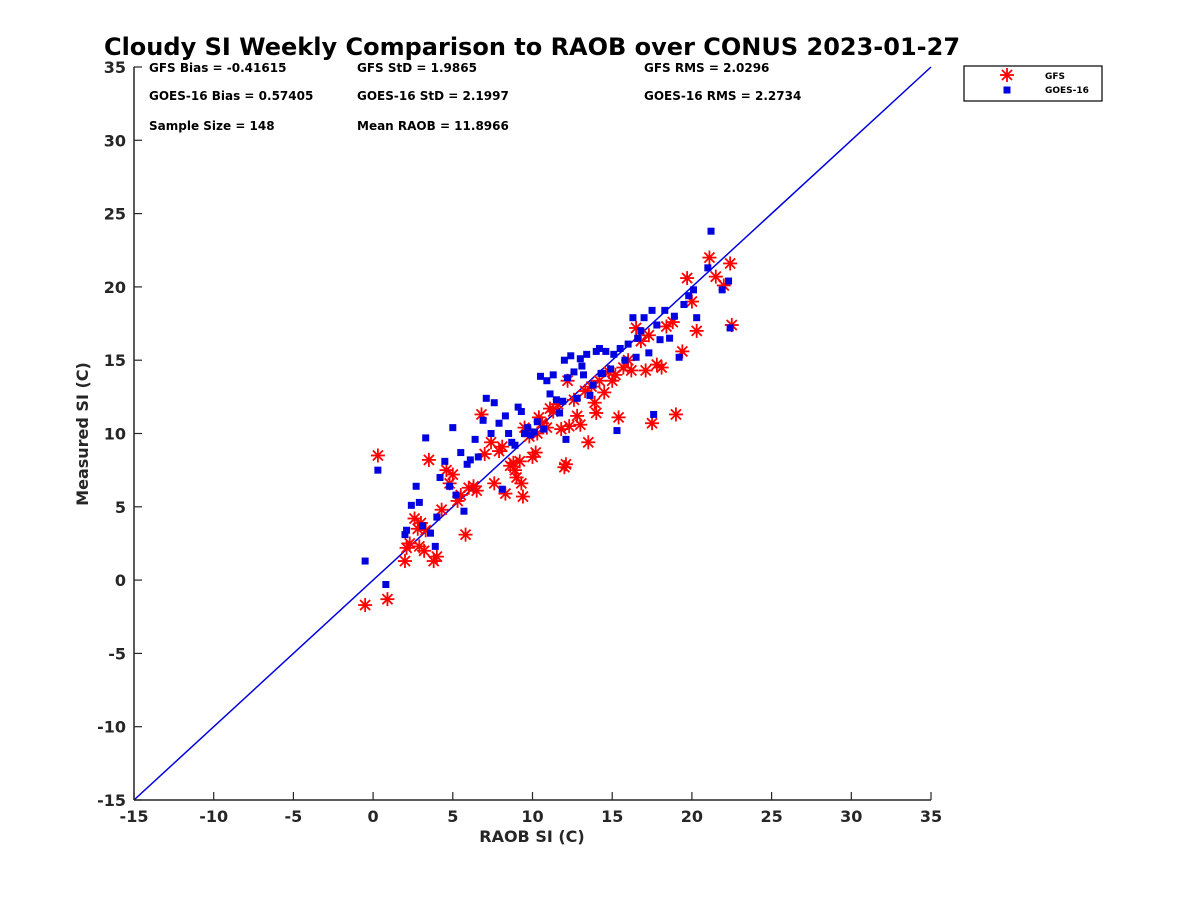 The height and width of the screenshot is (900, 1200). Describe the element at coordinates (120, 507) in the screenshot. I see `y-tick-label: 5` at that location.